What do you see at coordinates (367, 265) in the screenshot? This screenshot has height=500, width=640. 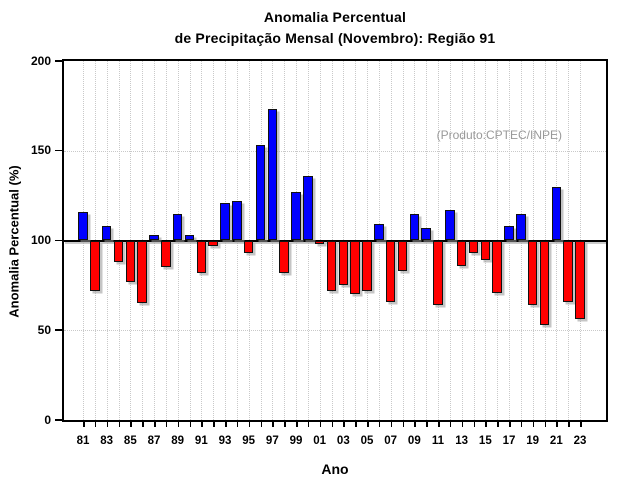 I see `anomaly-bar-2005` at bounding box center [367, 265].